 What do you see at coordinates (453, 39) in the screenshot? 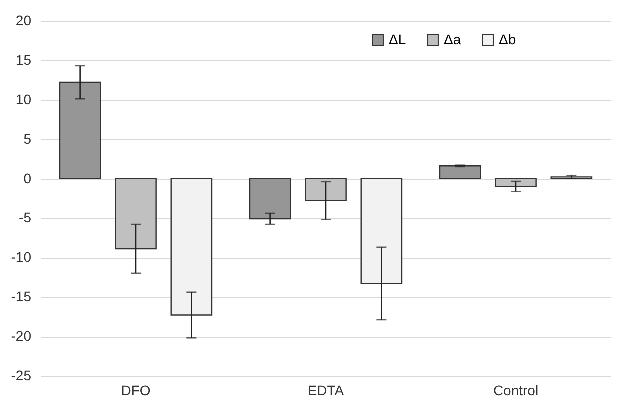
I see `legend-label: Δa` at bounding box center [453, 39].